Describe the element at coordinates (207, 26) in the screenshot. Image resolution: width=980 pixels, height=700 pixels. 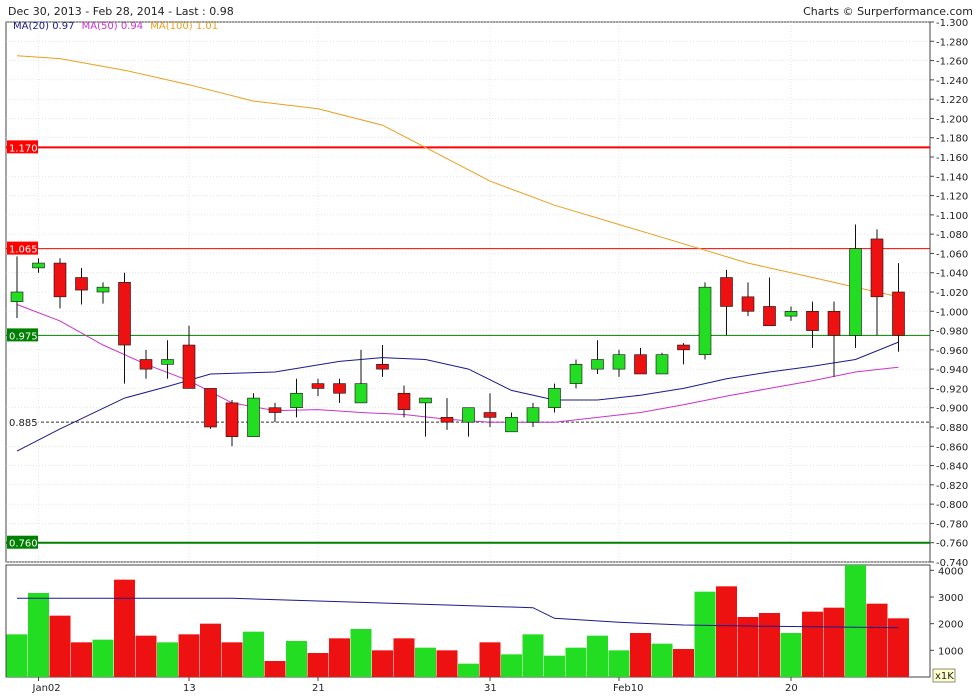
I see `ma100-legend-value: 1.01` at that location.